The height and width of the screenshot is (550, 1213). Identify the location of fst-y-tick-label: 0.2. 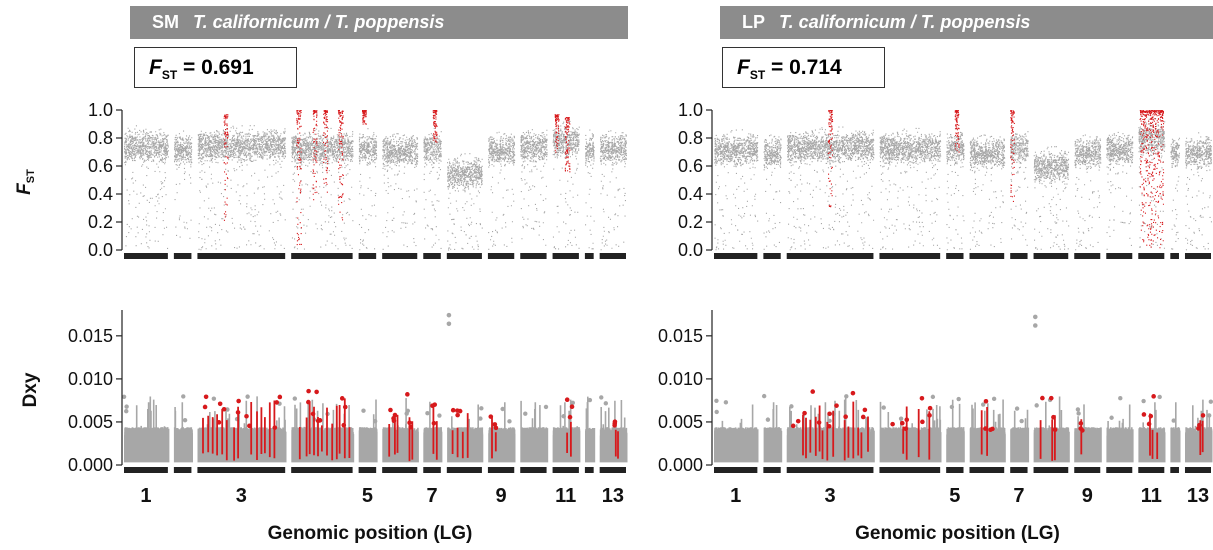
(690, 222).